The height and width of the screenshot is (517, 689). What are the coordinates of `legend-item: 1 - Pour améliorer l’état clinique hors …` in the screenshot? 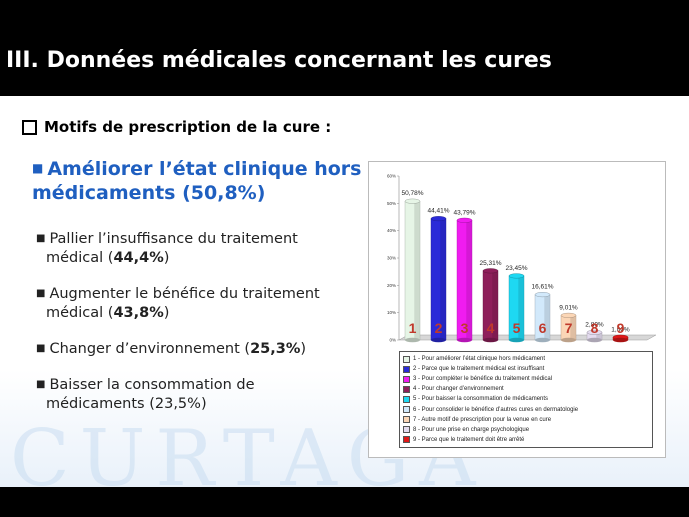 It's located at (527, 359).